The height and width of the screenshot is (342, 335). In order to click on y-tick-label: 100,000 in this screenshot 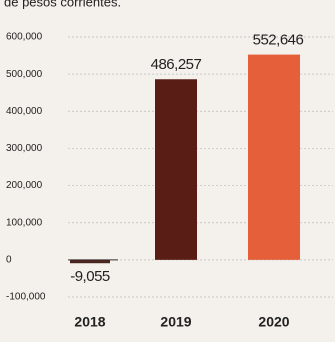, I will do `click(24, 222)`.